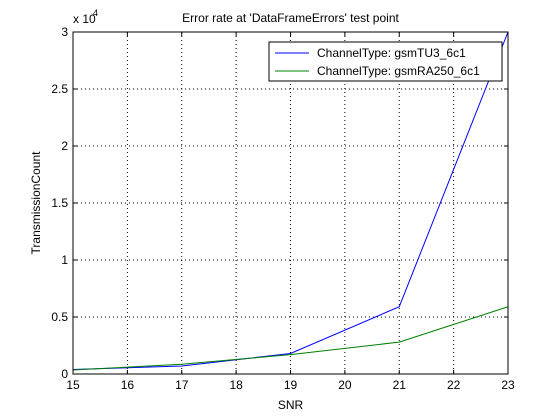 This screenshot has height=420, width=560. What do you see at coordinates (391, 53) in the screenshot?
I see `legend-label: ChannelType: gsmTU3_6c1` at bounding box center [391, 53].